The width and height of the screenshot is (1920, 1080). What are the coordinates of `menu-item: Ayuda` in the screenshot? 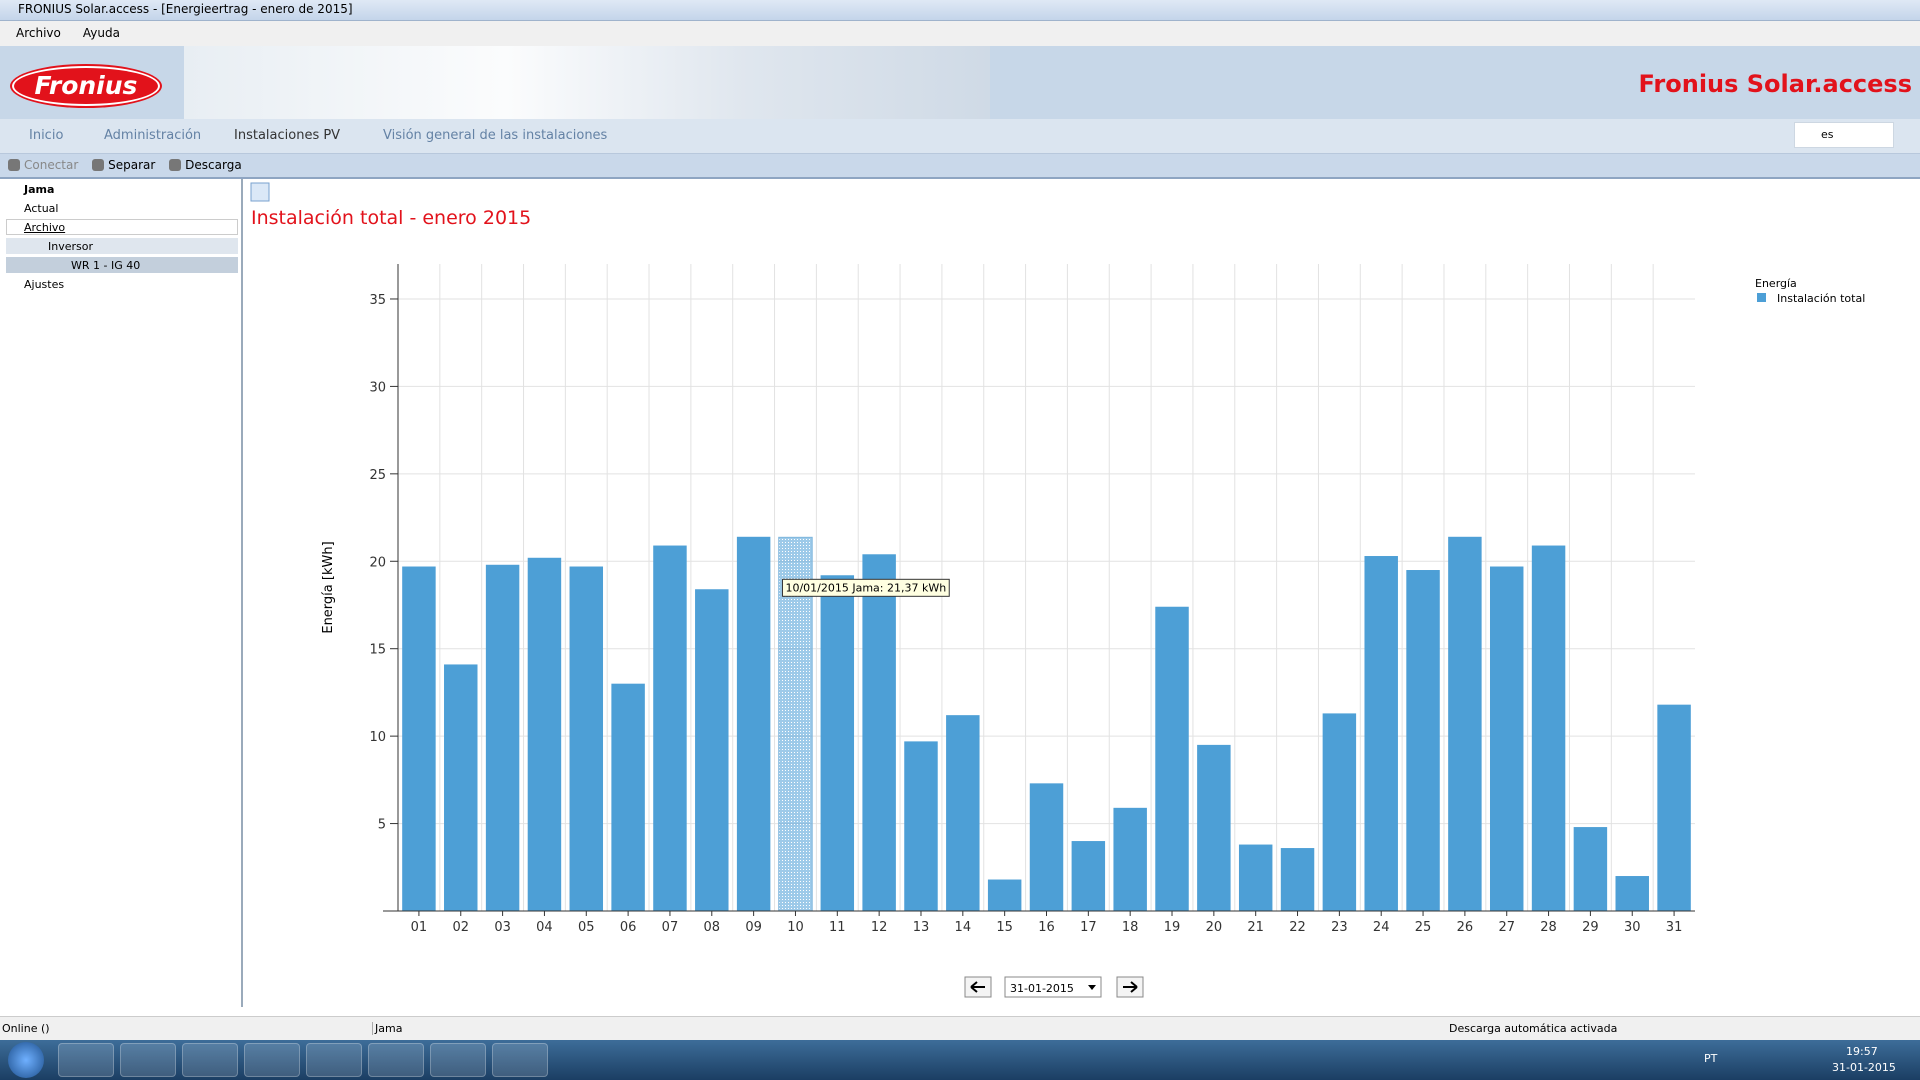 It's located at (101, 33).